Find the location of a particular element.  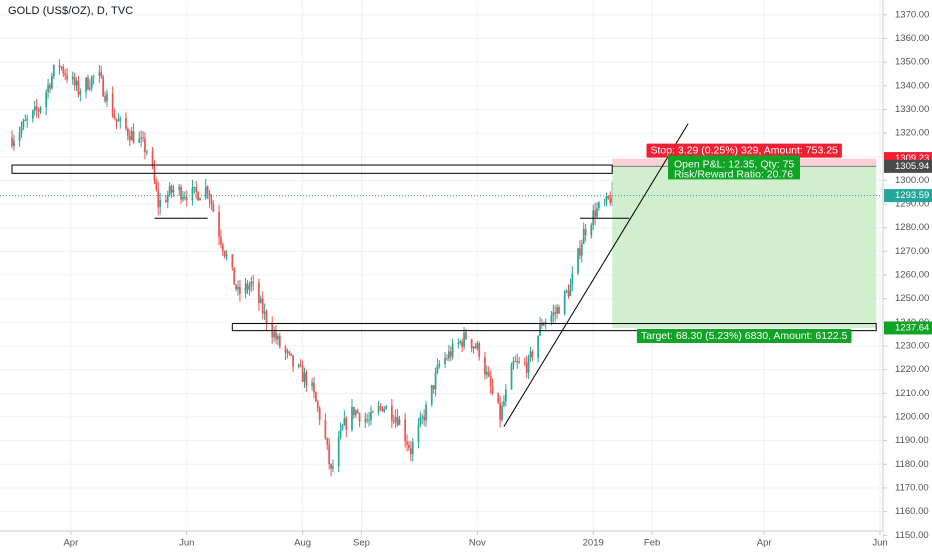

price-badge-label: 1309.23 is located at coordinates (912, 158).